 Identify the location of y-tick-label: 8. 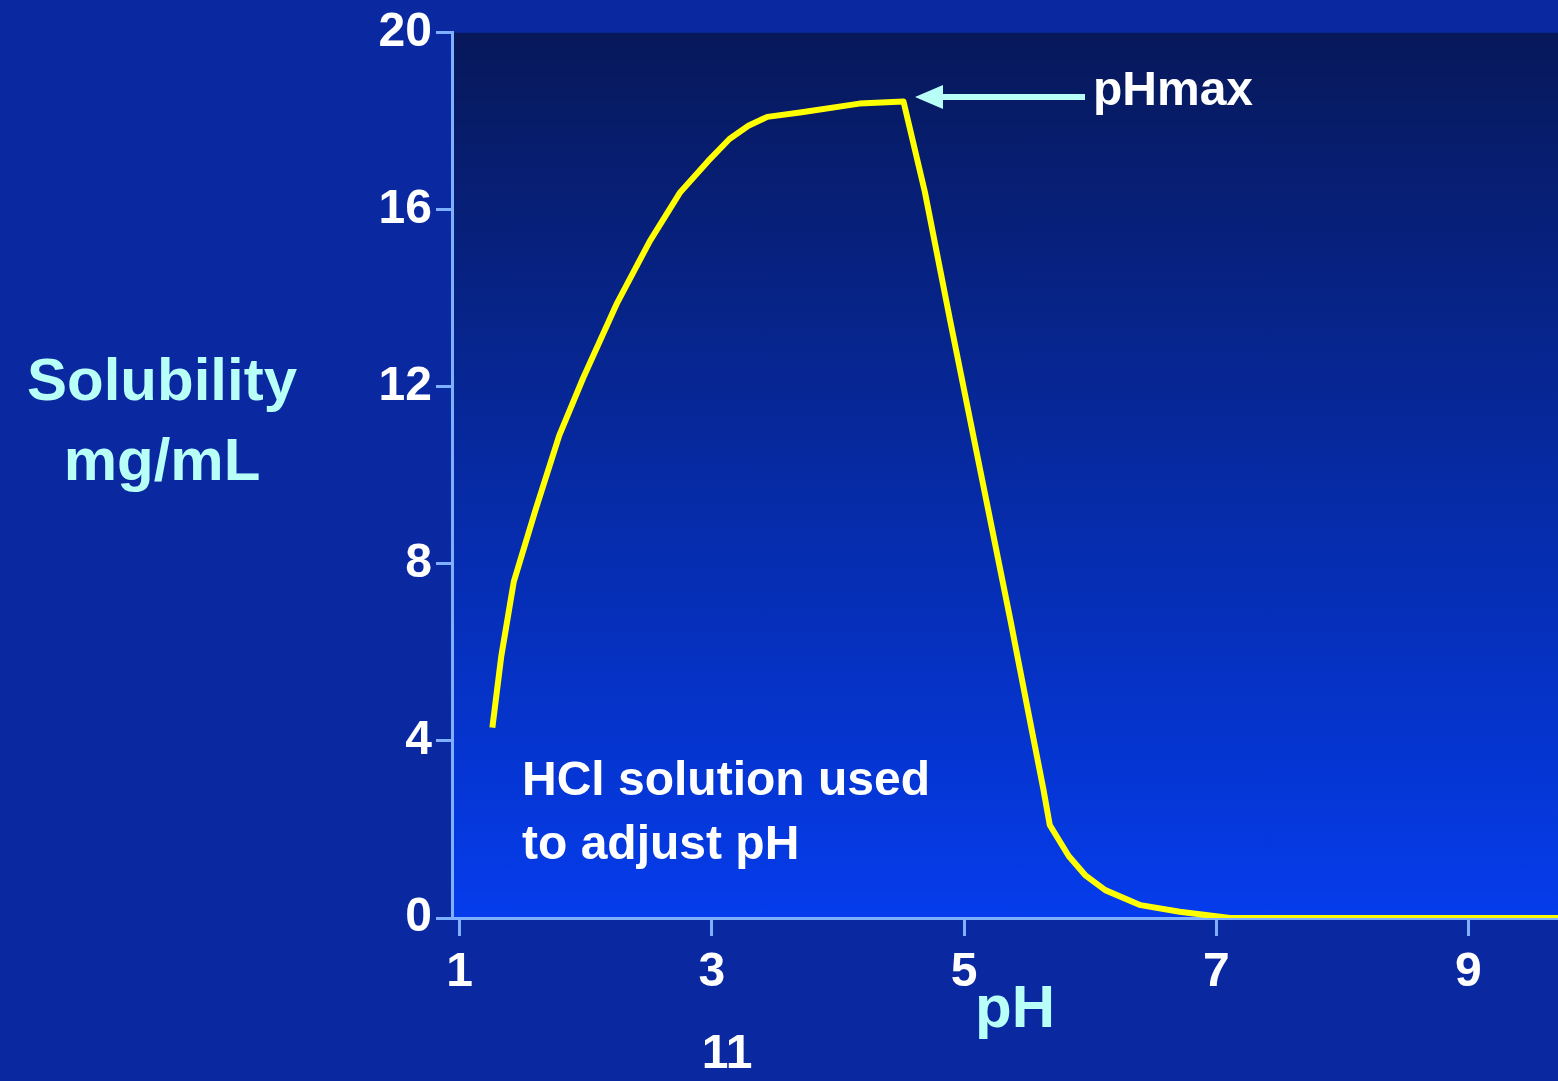
(418, 561).